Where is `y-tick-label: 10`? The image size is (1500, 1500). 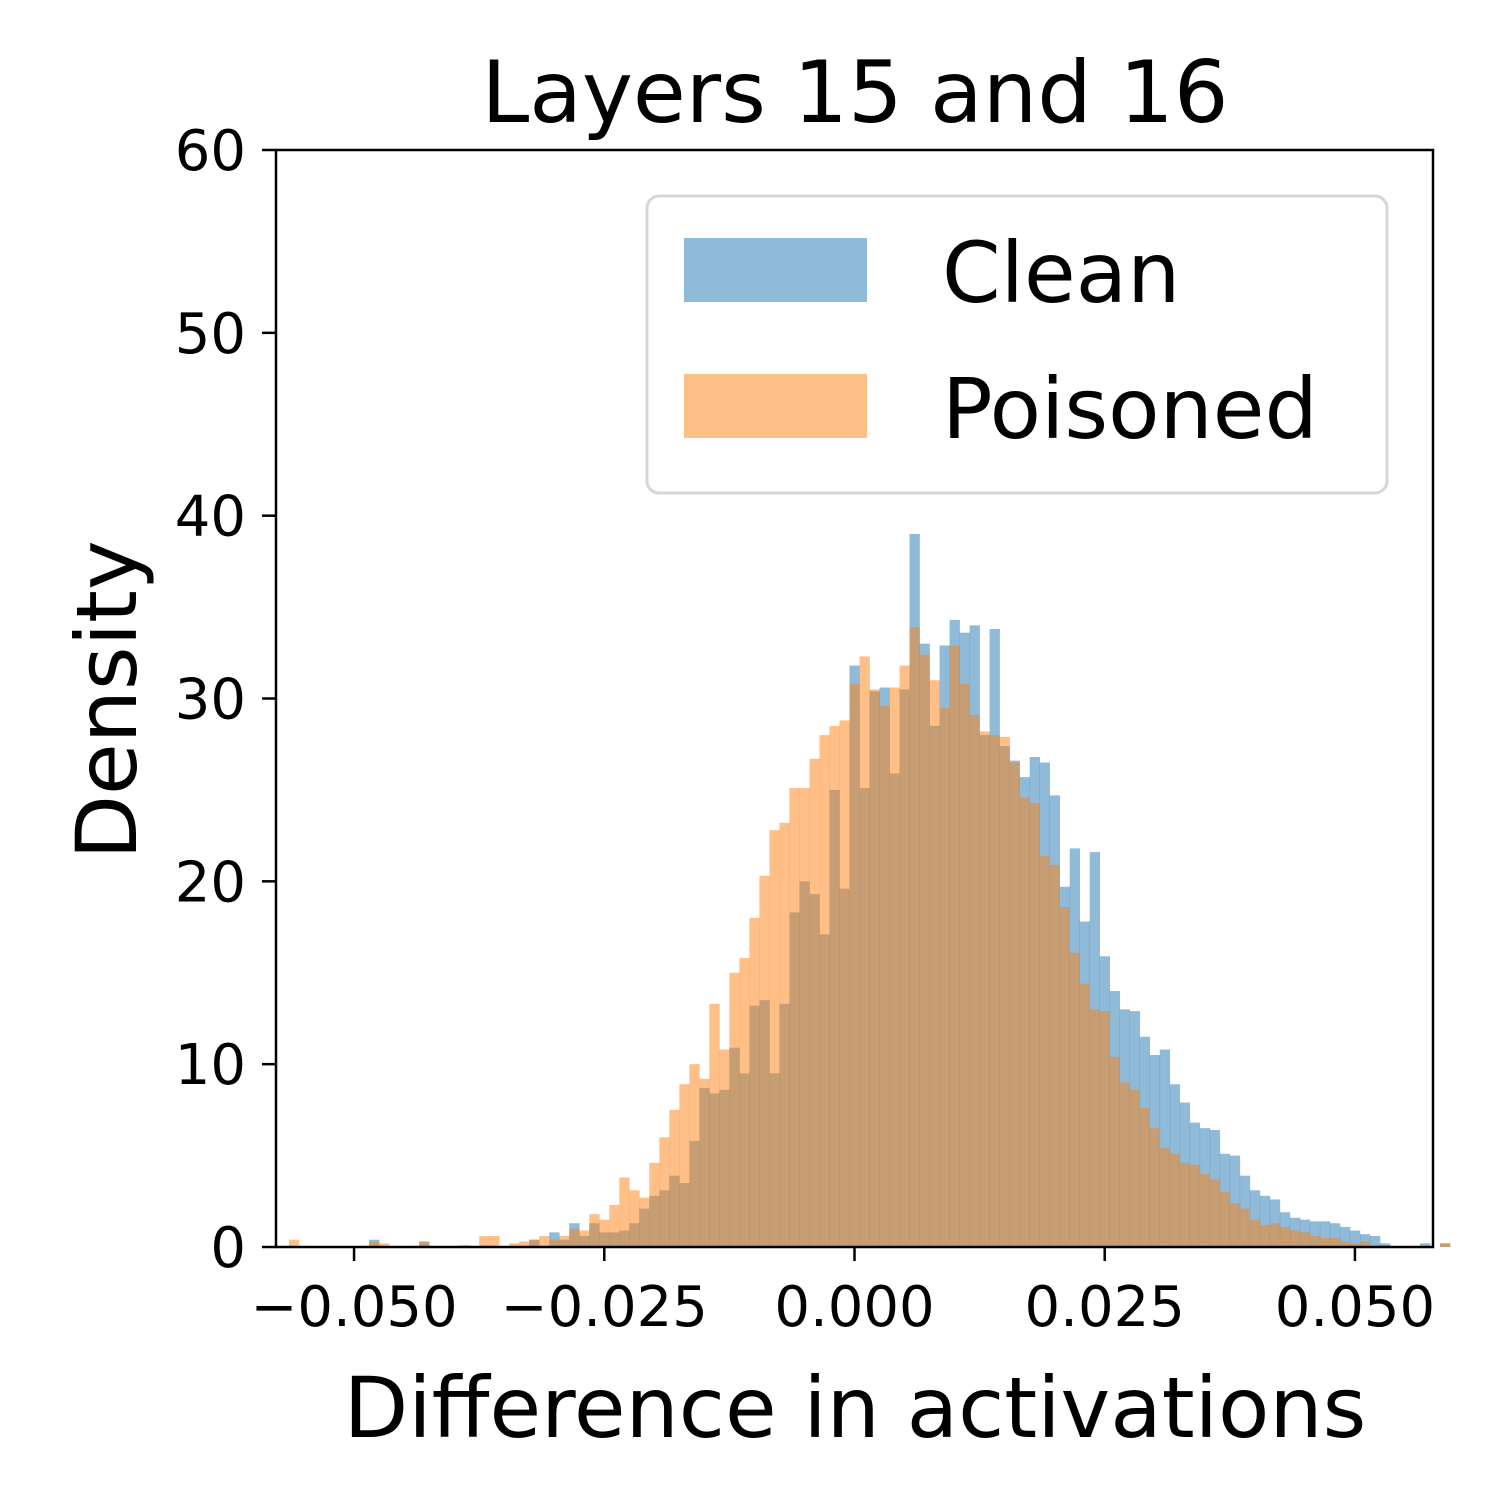 y-tick-label: 10 is located at coordinates (210, 1065).